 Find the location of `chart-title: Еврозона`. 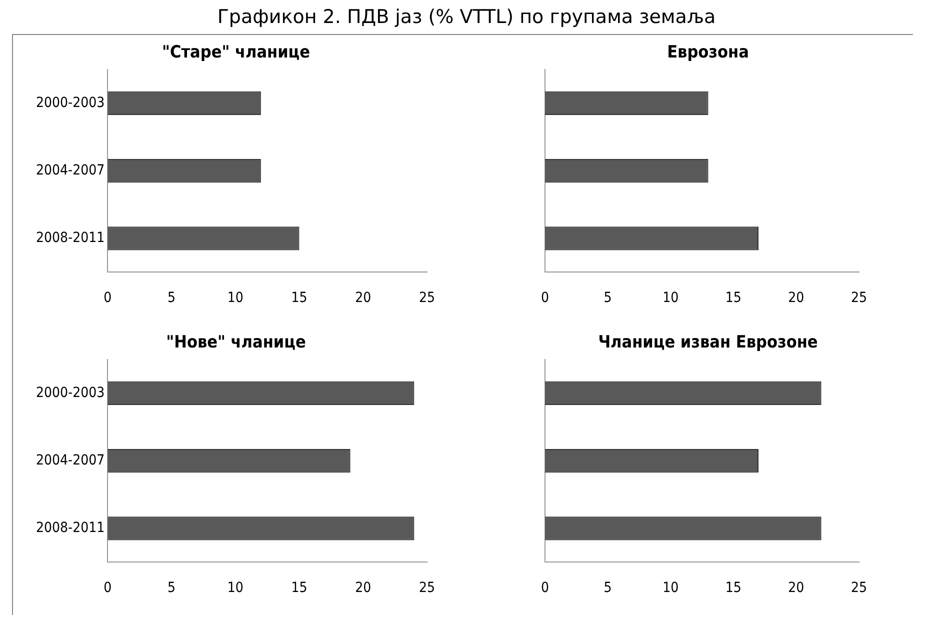

chart-title: Еврозона is located at coordinates (708, 52).